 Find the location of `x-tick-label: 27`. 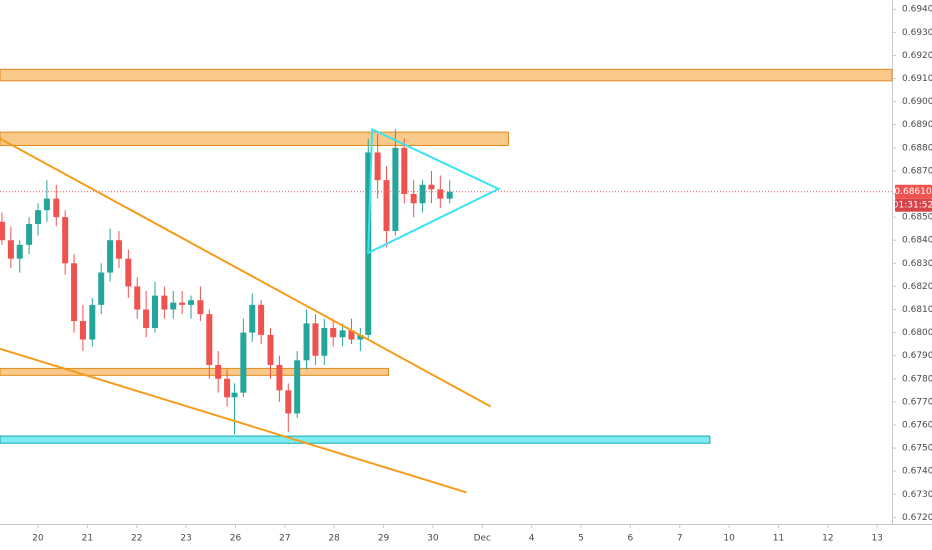

x-tick-label: 27 is located at coordinates (284, 539).